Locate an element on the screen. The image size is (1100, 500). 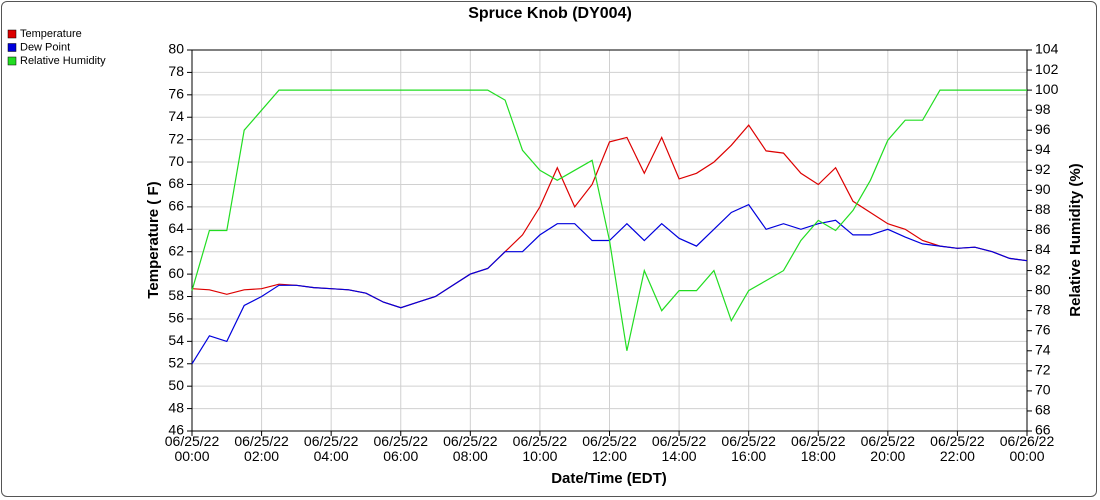
y-tick-label: 70 is located at coordinates (176, 161).